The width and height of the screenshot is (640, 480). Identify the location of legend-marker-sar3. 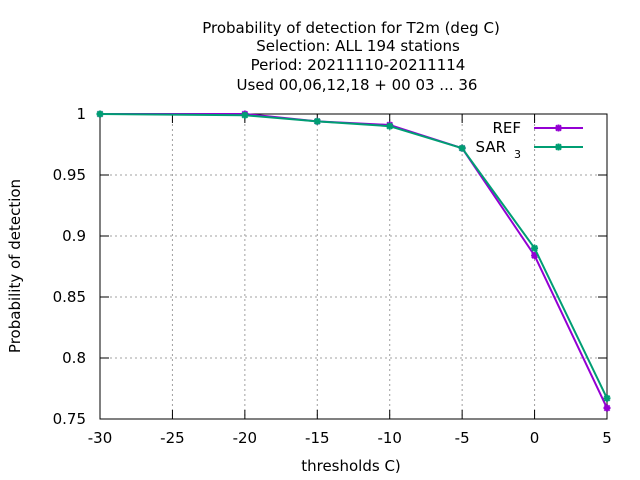
(558, 147).